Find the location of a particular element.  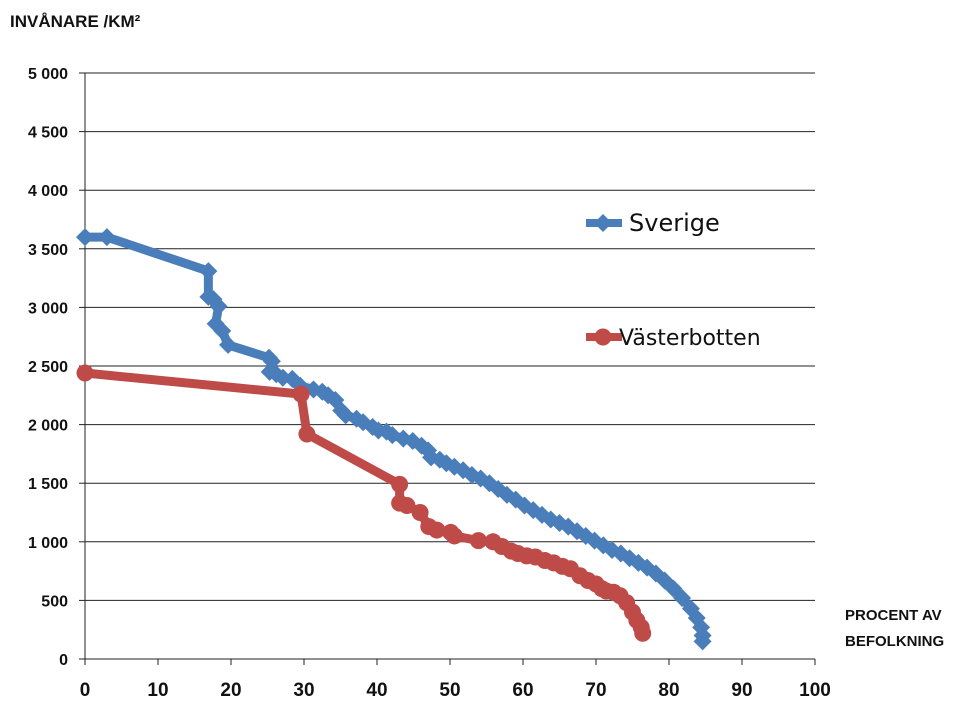

y-tick-label: 2 500 is located at coordinates (48, 367).